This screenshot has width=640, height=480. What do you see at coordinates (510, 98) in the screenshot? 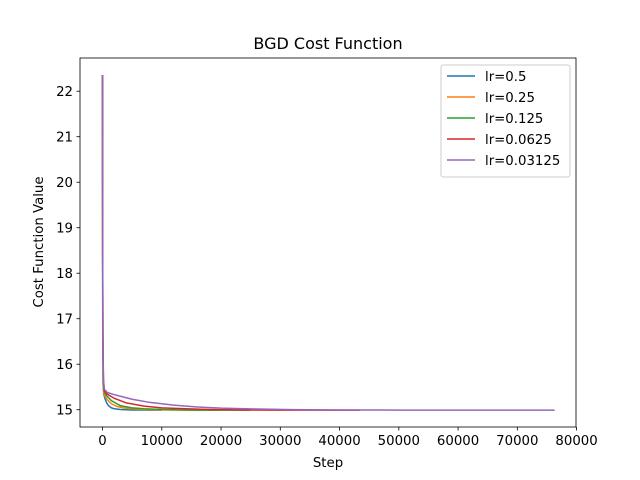
I see `legend-label: lr=0.25` at bounding box center [510, 98].